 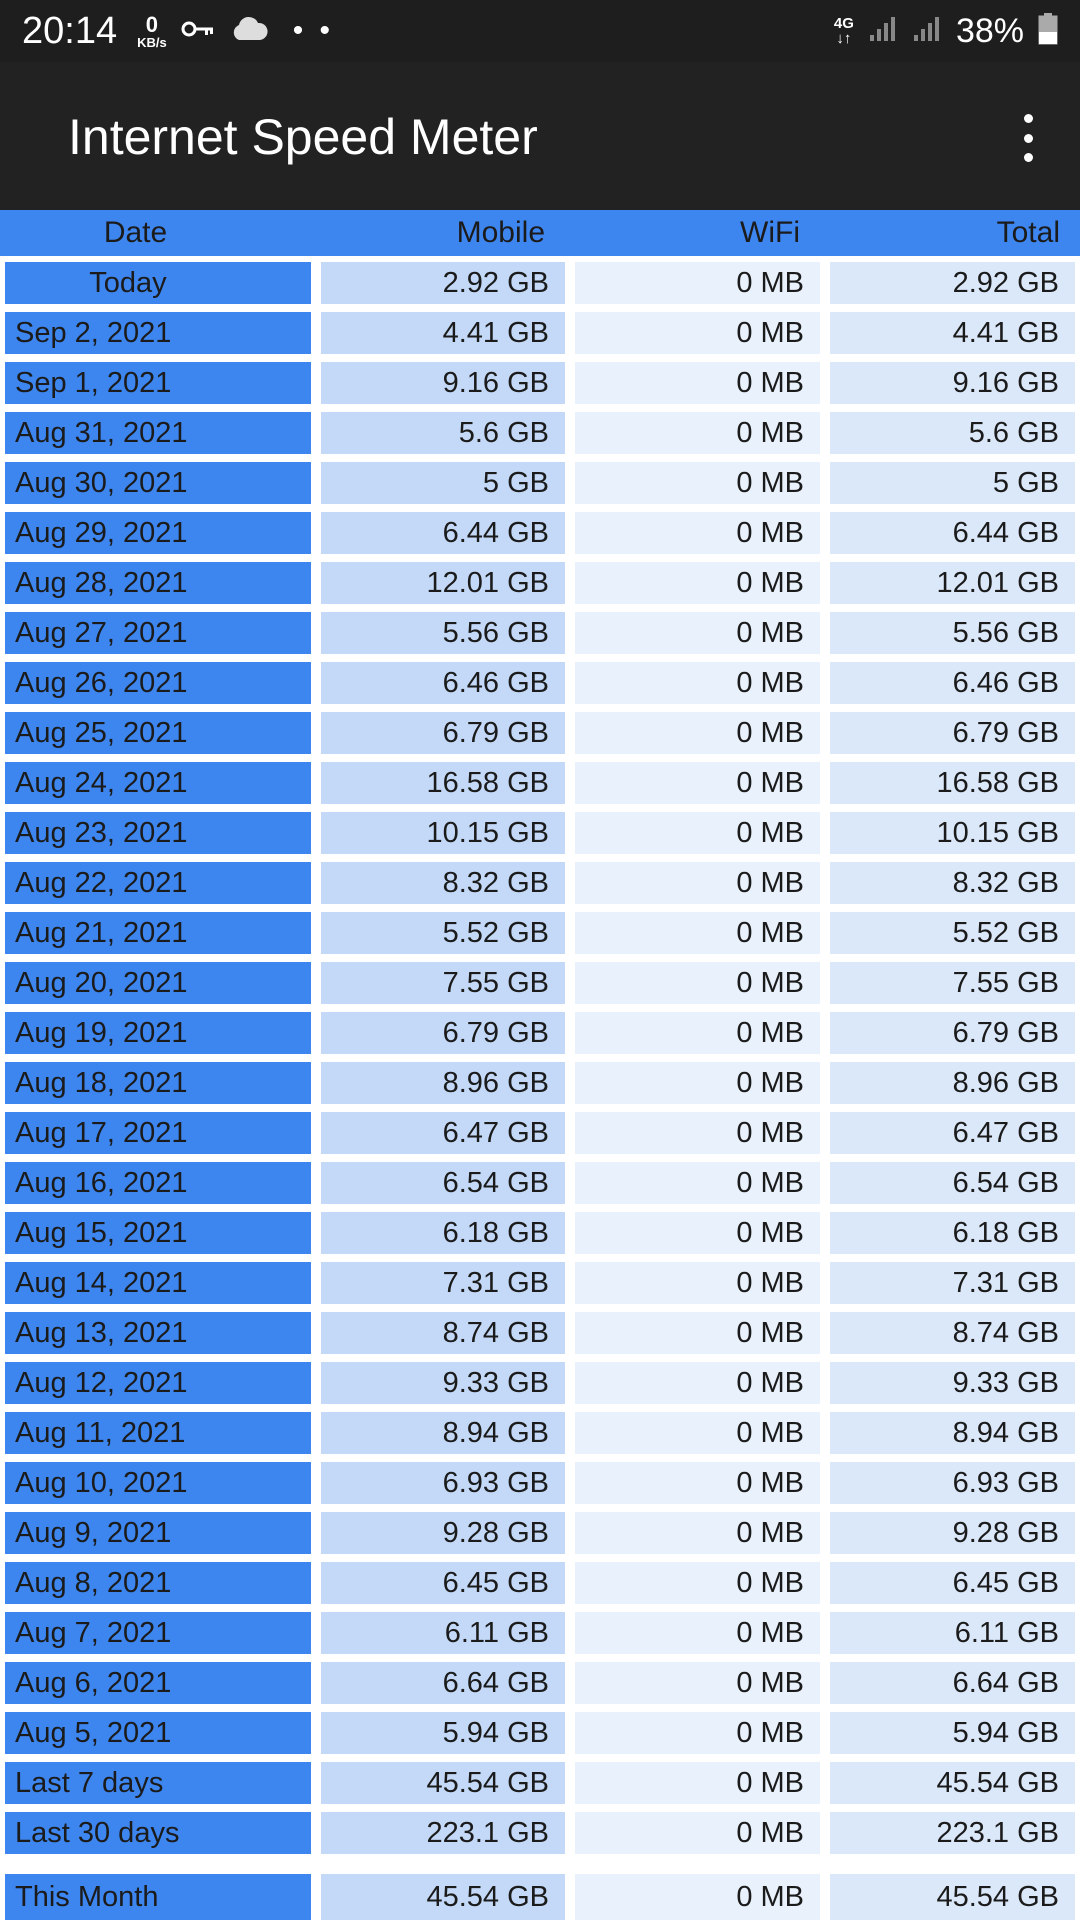 What do you see at coordinates (952, 883) in the screenshot?
I see `cell-total: 8.32 GB` at bounding box center [952, 883].